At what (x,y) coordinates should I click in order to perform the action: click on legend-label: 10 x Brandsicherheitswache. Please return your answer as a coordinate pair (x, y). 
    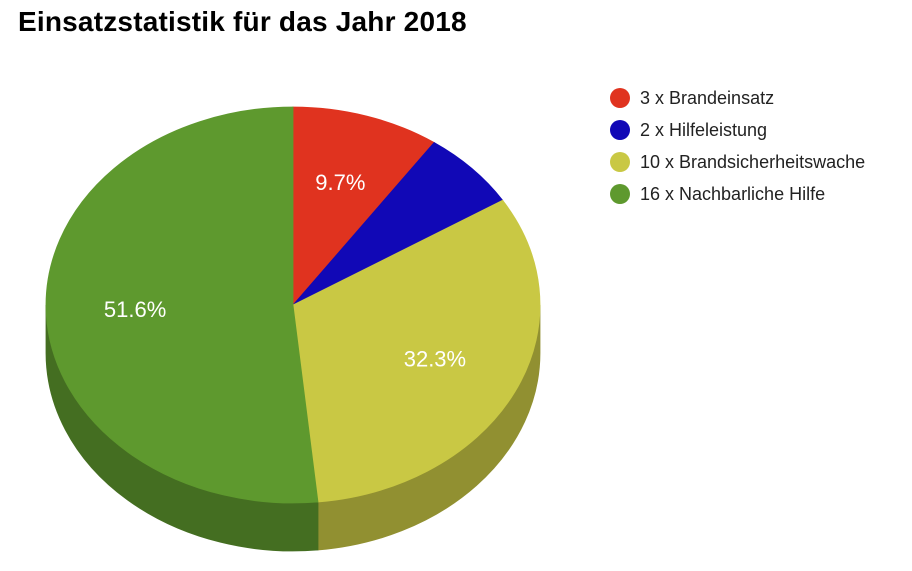
    Looking at the image, I should click on (753, 161).